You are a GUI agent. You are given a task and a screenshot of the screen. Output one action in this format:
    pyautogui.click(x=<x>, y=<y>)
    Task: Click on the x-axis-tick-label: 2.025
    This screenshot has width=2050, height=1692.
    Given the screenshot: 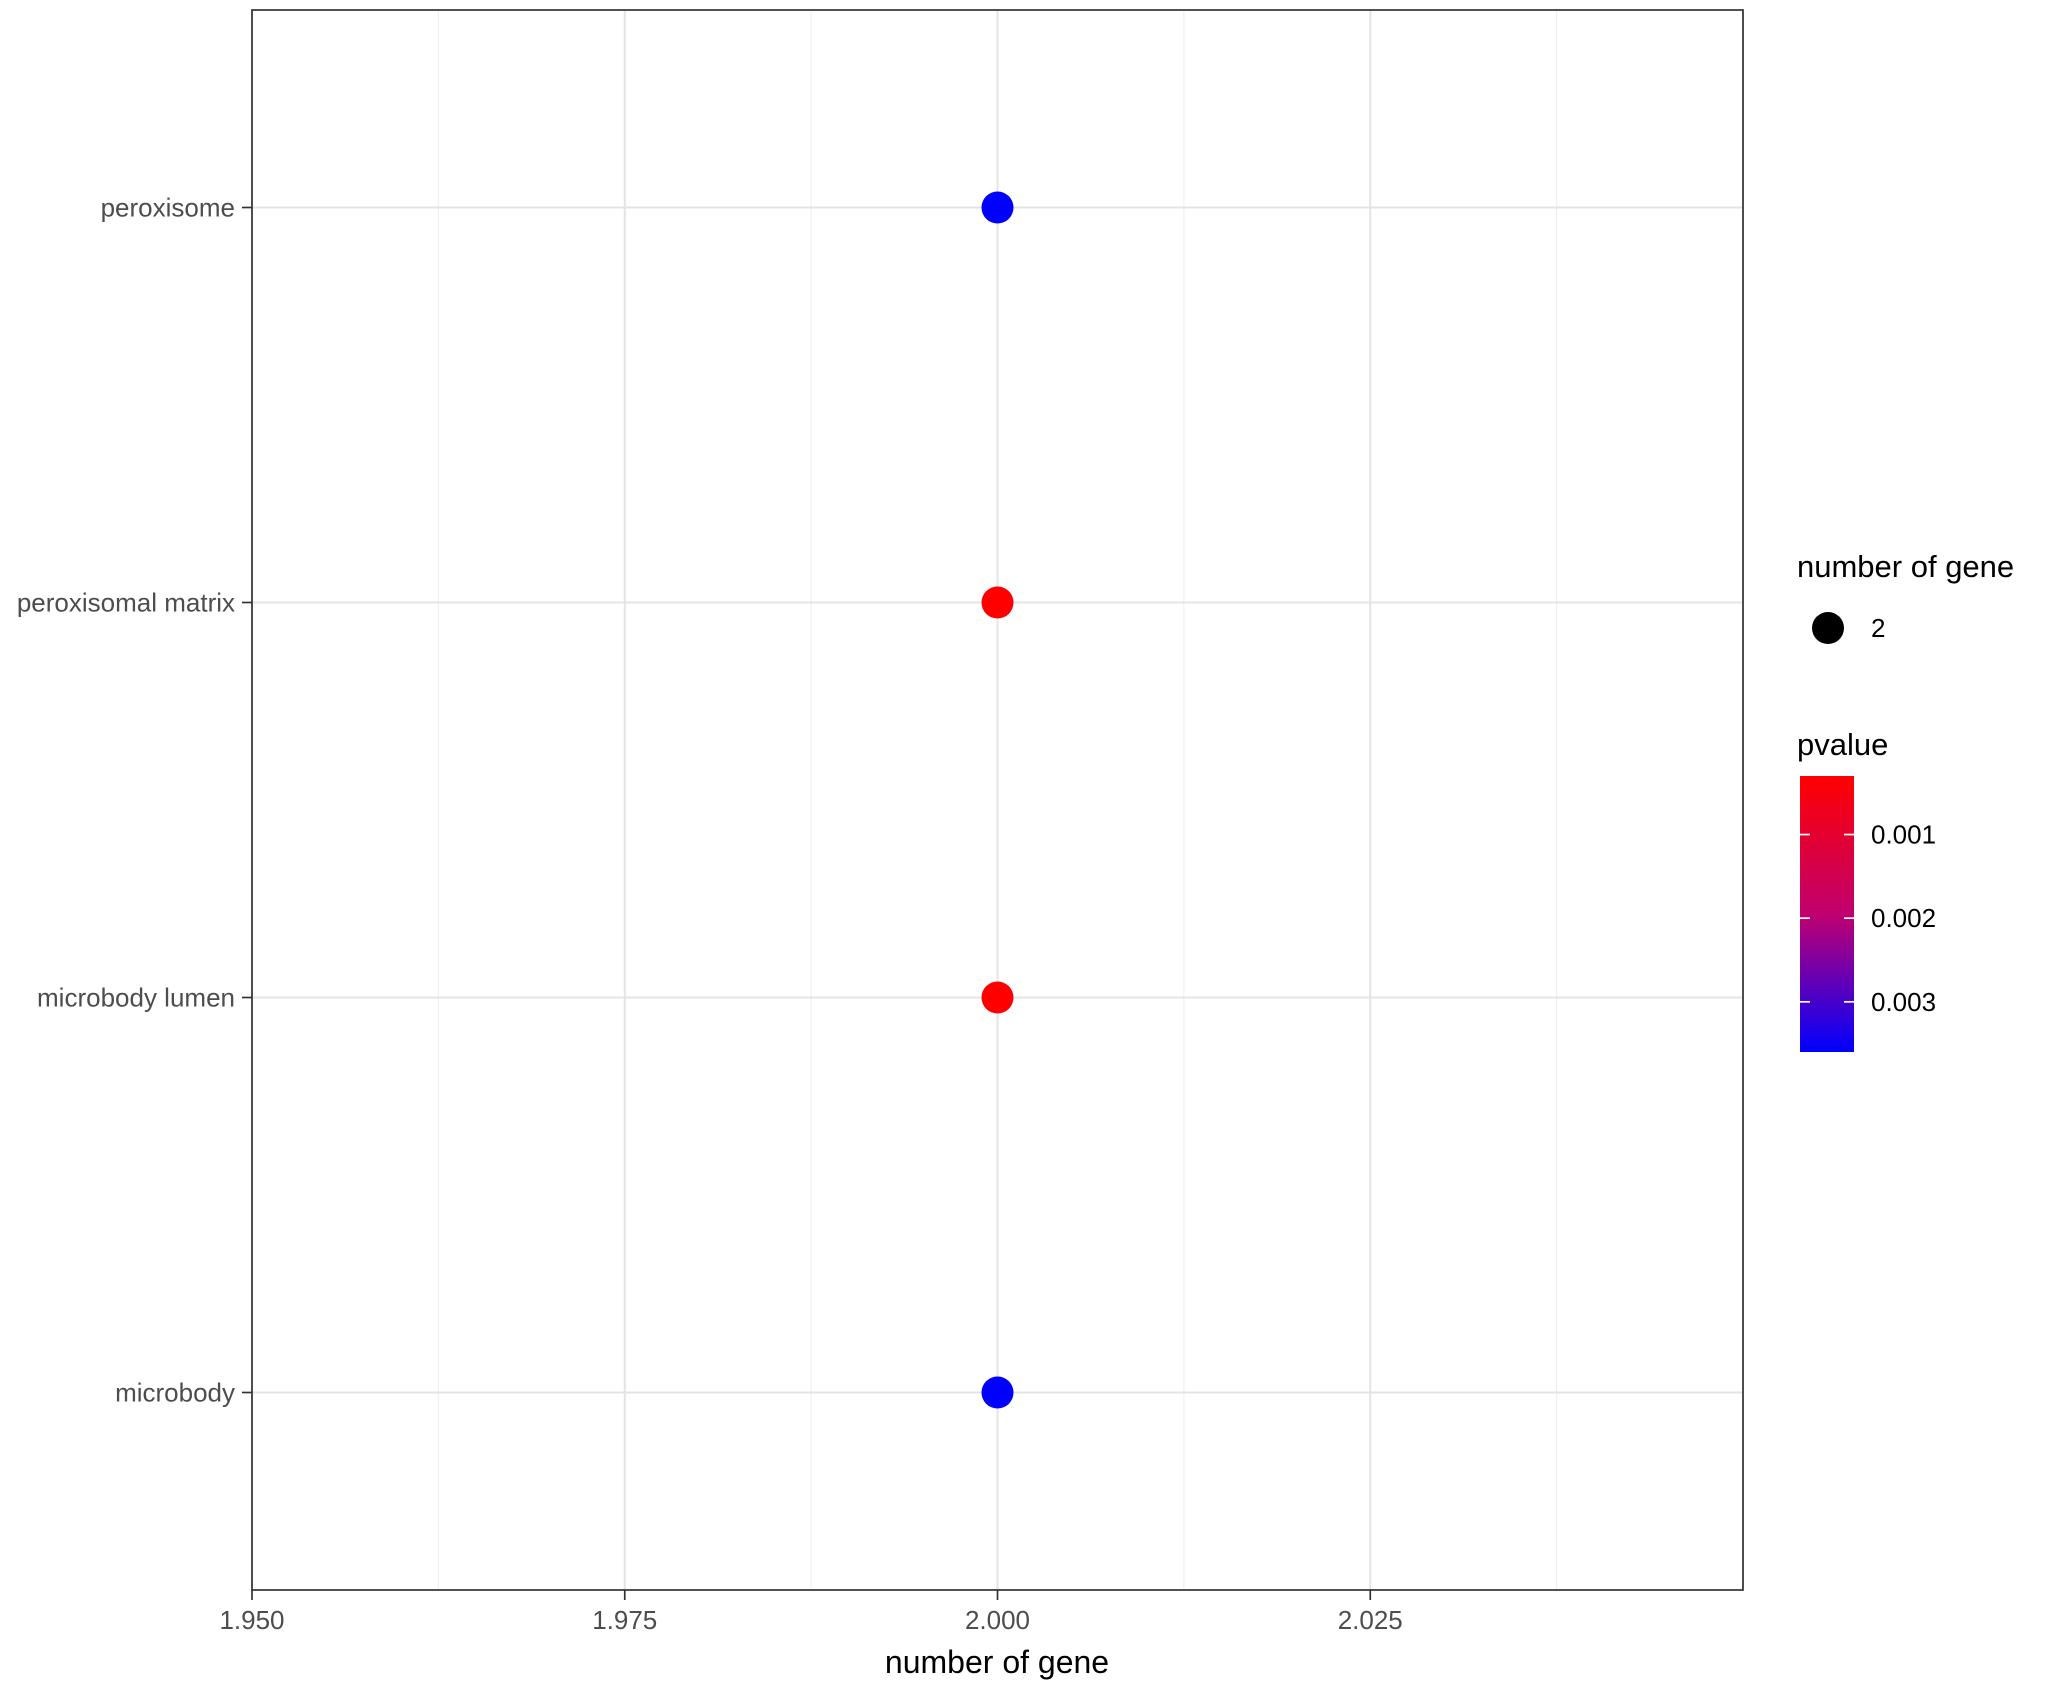 What is the action you would take?
    pyautogui.click(x=1370, y=1620)
    